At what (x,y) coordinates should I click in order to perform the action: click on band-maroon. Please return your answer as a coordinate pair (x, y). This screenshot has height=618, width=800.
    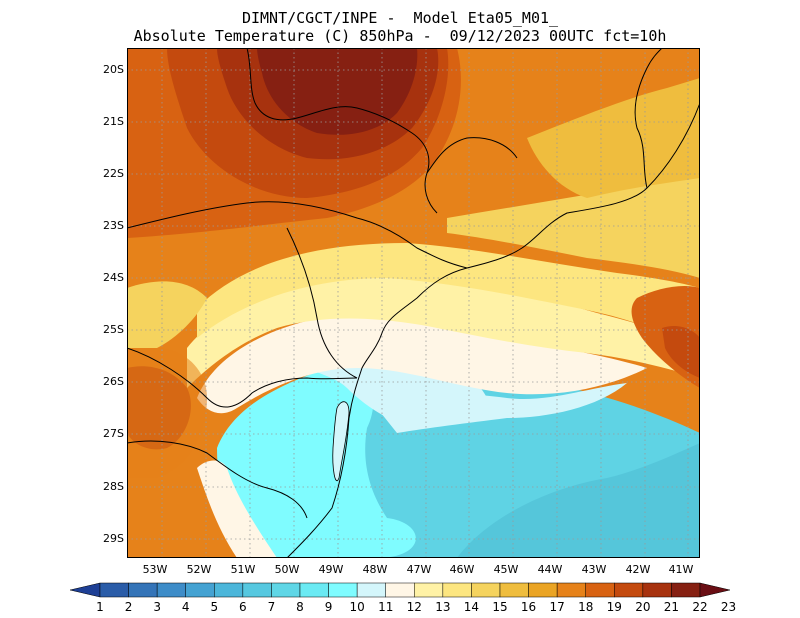
    Looking at the image, I should click on (337, 91).